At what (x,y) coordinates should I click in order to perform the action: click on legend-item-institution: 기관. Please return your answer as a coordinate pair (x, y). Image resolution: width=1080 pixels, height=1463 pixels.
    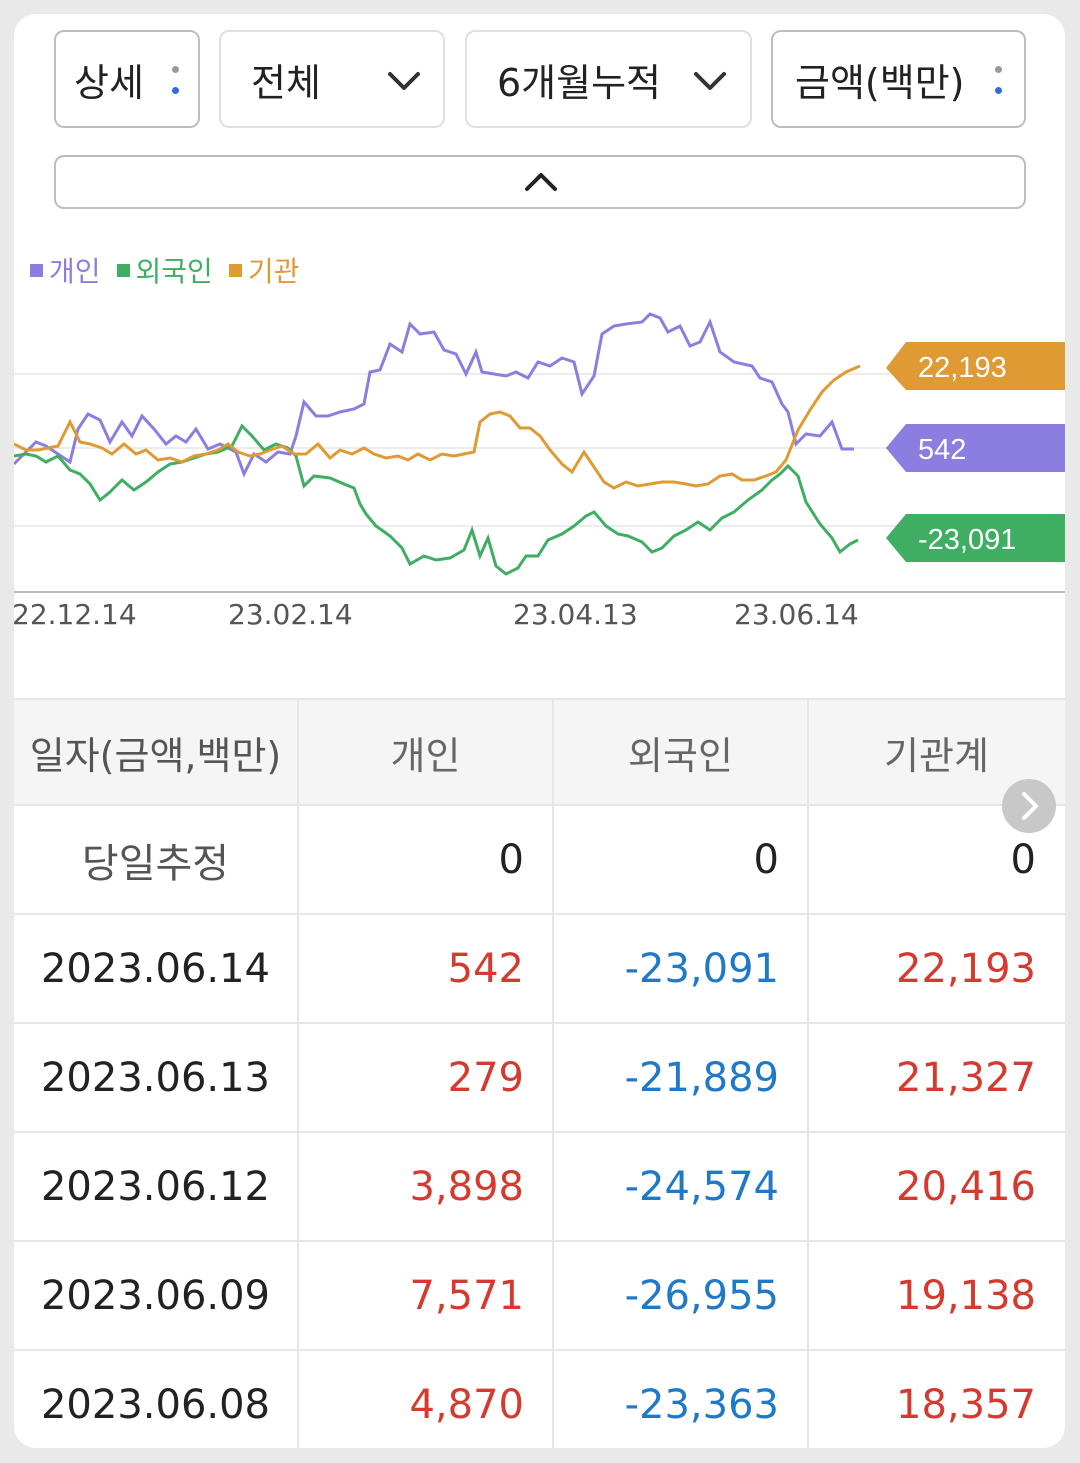
    Looking at the image, I should click on (264, 270).